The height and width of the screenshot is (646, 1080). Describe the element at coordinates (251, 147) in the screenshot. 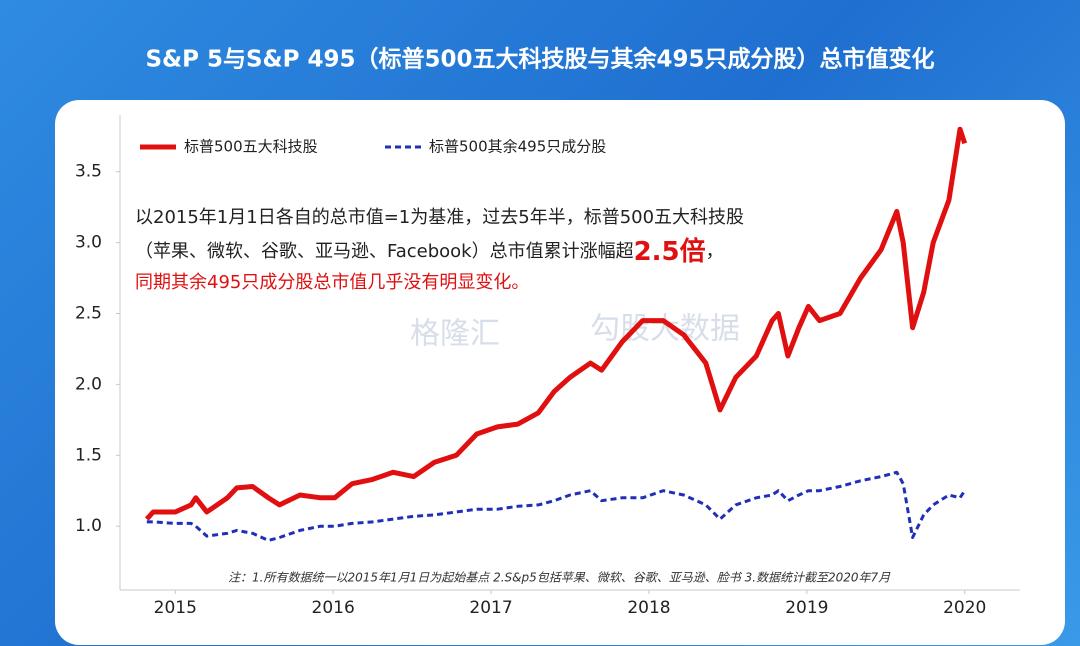

I see `legend-label: 标普500五大科技股` at that location.